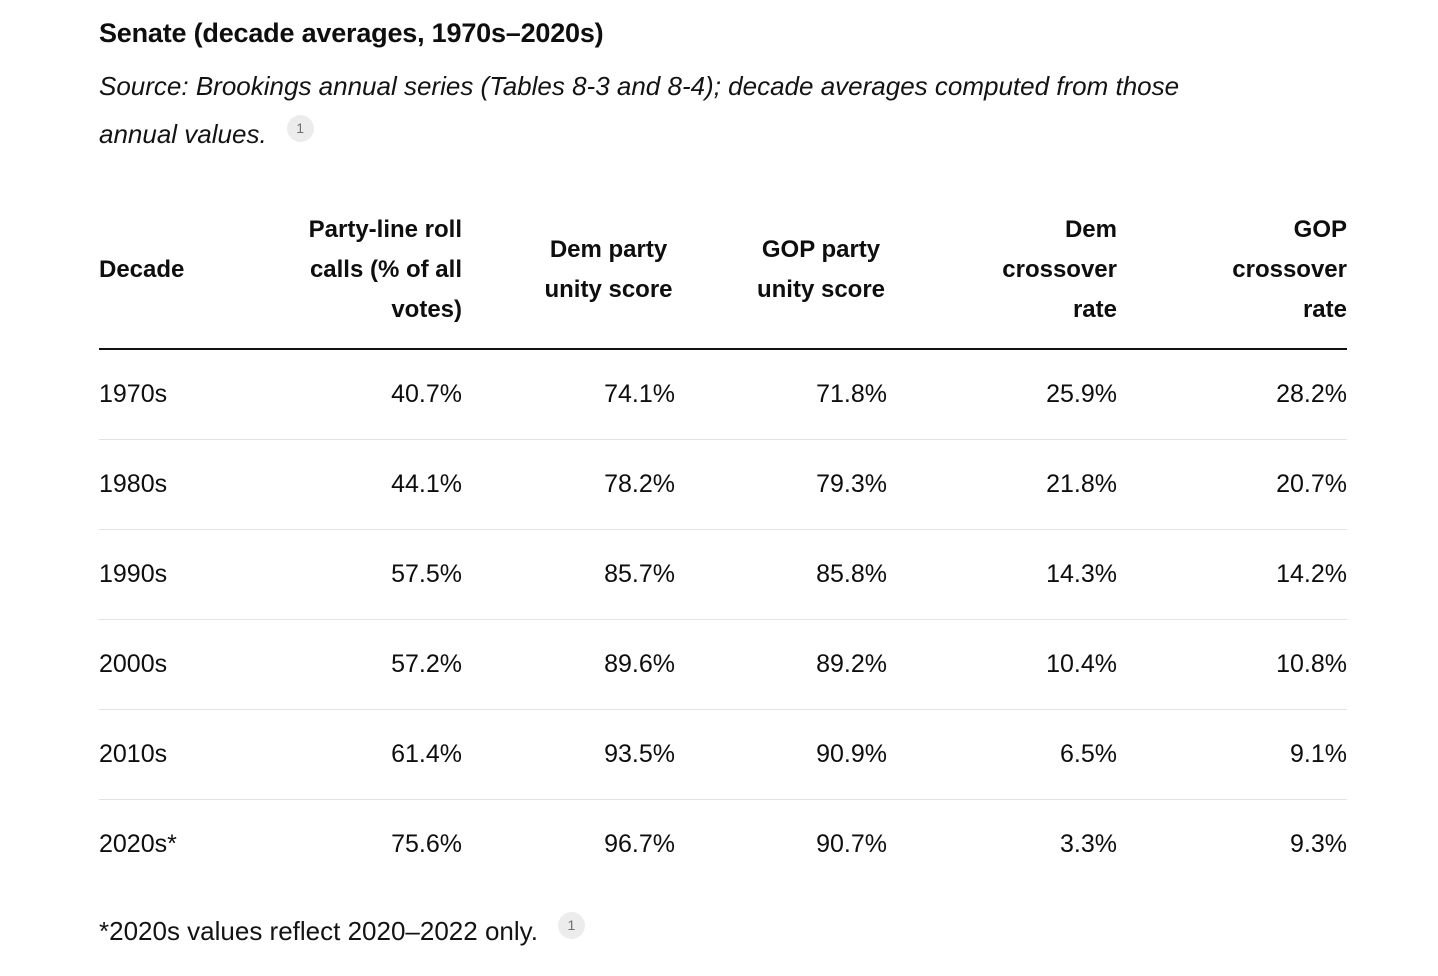 The height and width of the screenshot is (976, 1438). What do you see at coordinates (568, 663) in the screenshot?
I see `value-cell: 89.6%` at bounding box center [568, 663].